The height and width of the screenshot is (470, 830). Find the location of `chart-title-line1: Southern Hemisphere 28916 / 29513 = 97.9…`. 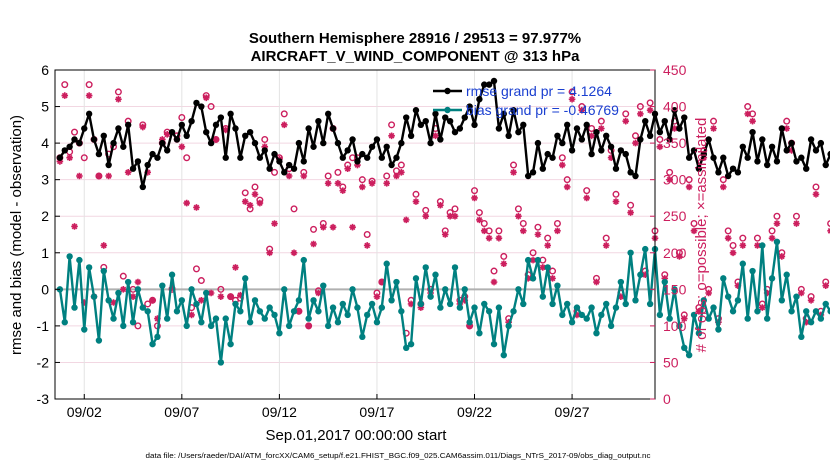

chart-title-line1: Southern Hemisphere 28916 / 29513 = 97.9… is located at coordinates (415, 38).